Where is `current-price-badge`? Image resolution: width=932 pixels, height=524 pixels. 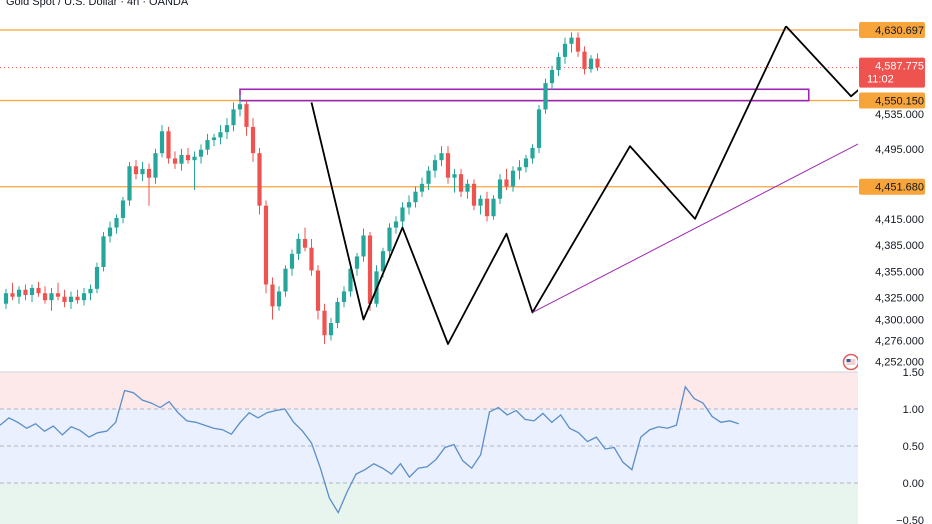 current-price-badge is located at coordinates (892, 72).